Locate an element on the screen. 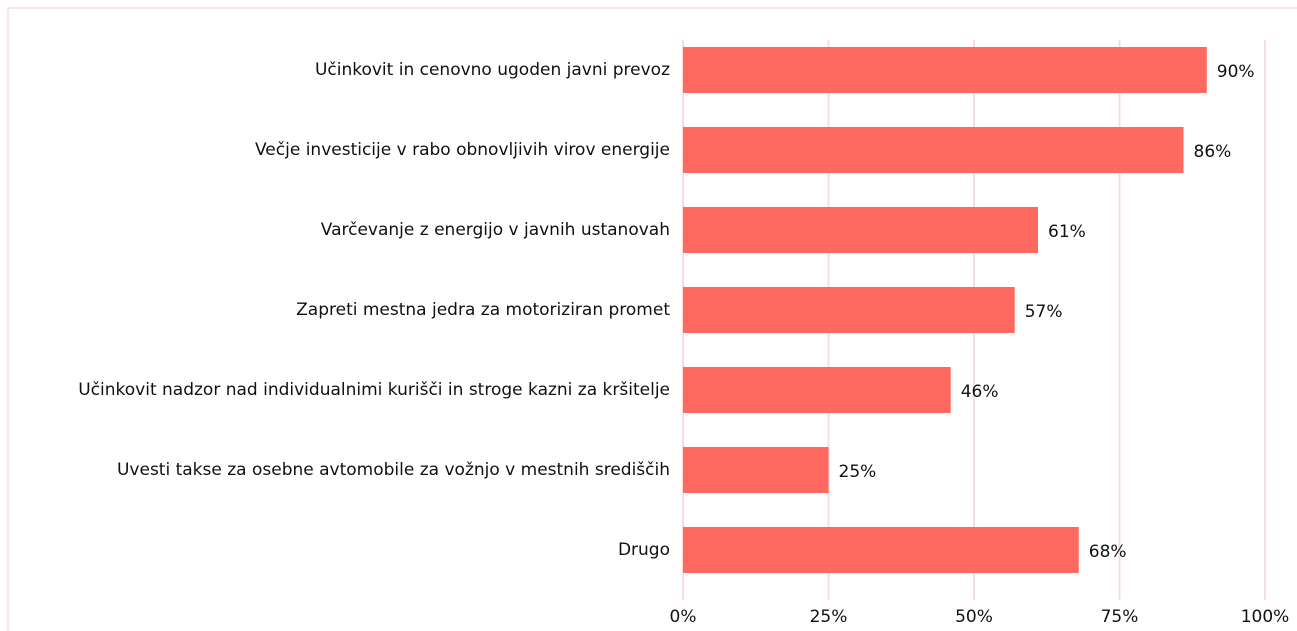 The width and height of the screenshot is (1297, 631). x-tick-label: 100% is located at coordinates (1265, 617).